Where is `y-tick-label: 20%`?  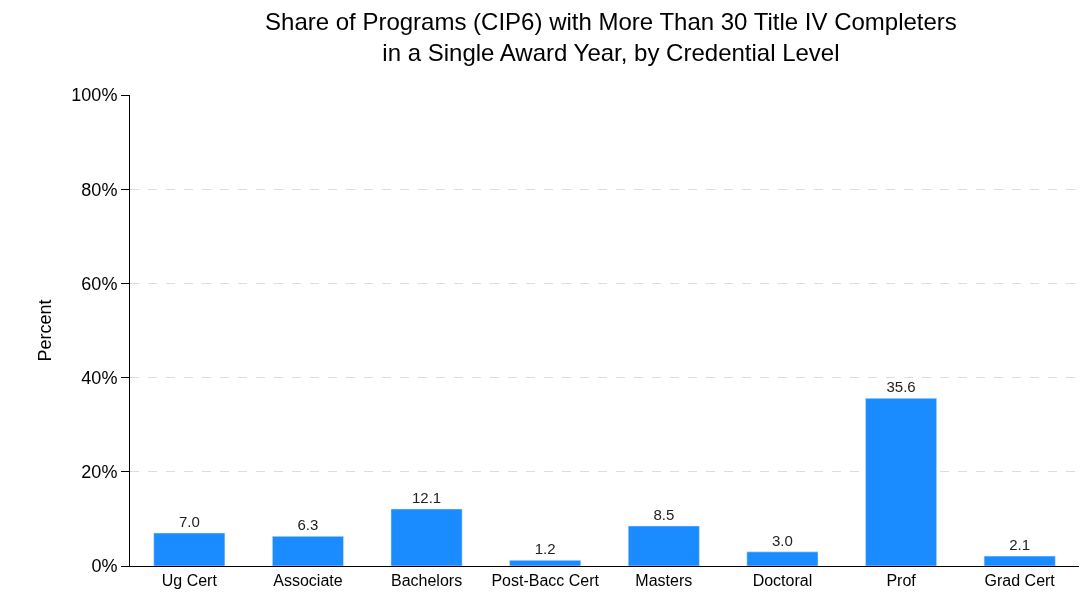
y-tick-label: 20% is located at coordinates (99, 472).